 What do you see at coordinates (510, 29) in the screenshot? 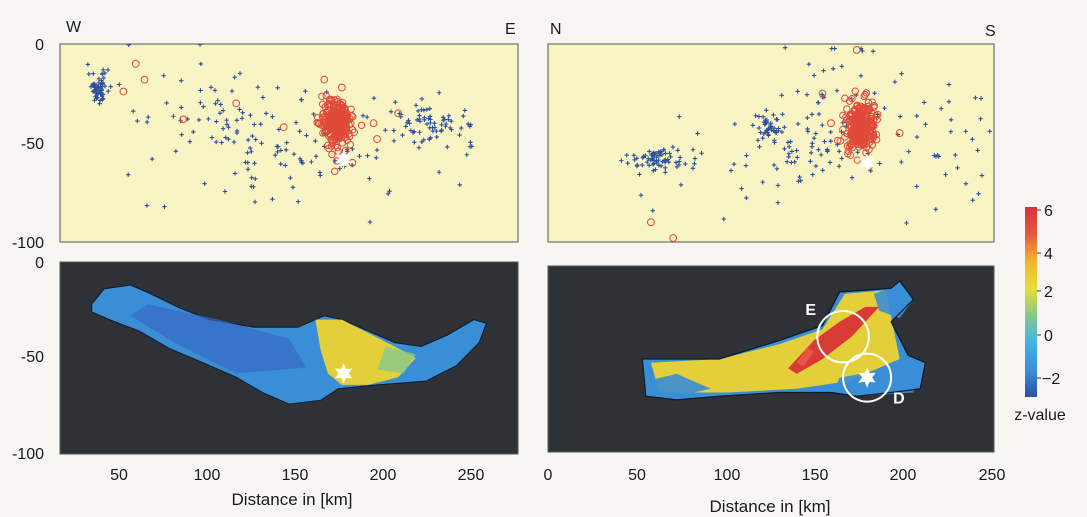
I see `corner-label-right: E` at bounding box center [510, 29].